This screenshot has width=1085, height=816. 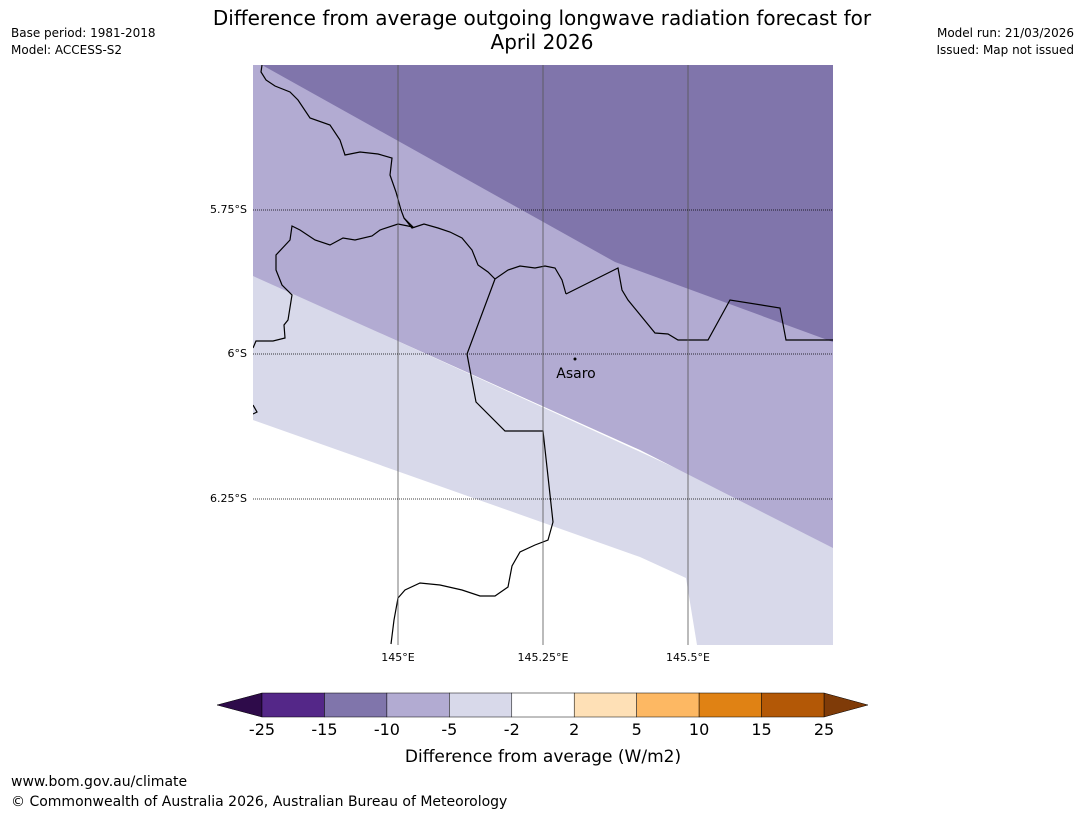 I want to click on coastline-fragment, so click(x=255, y=409).